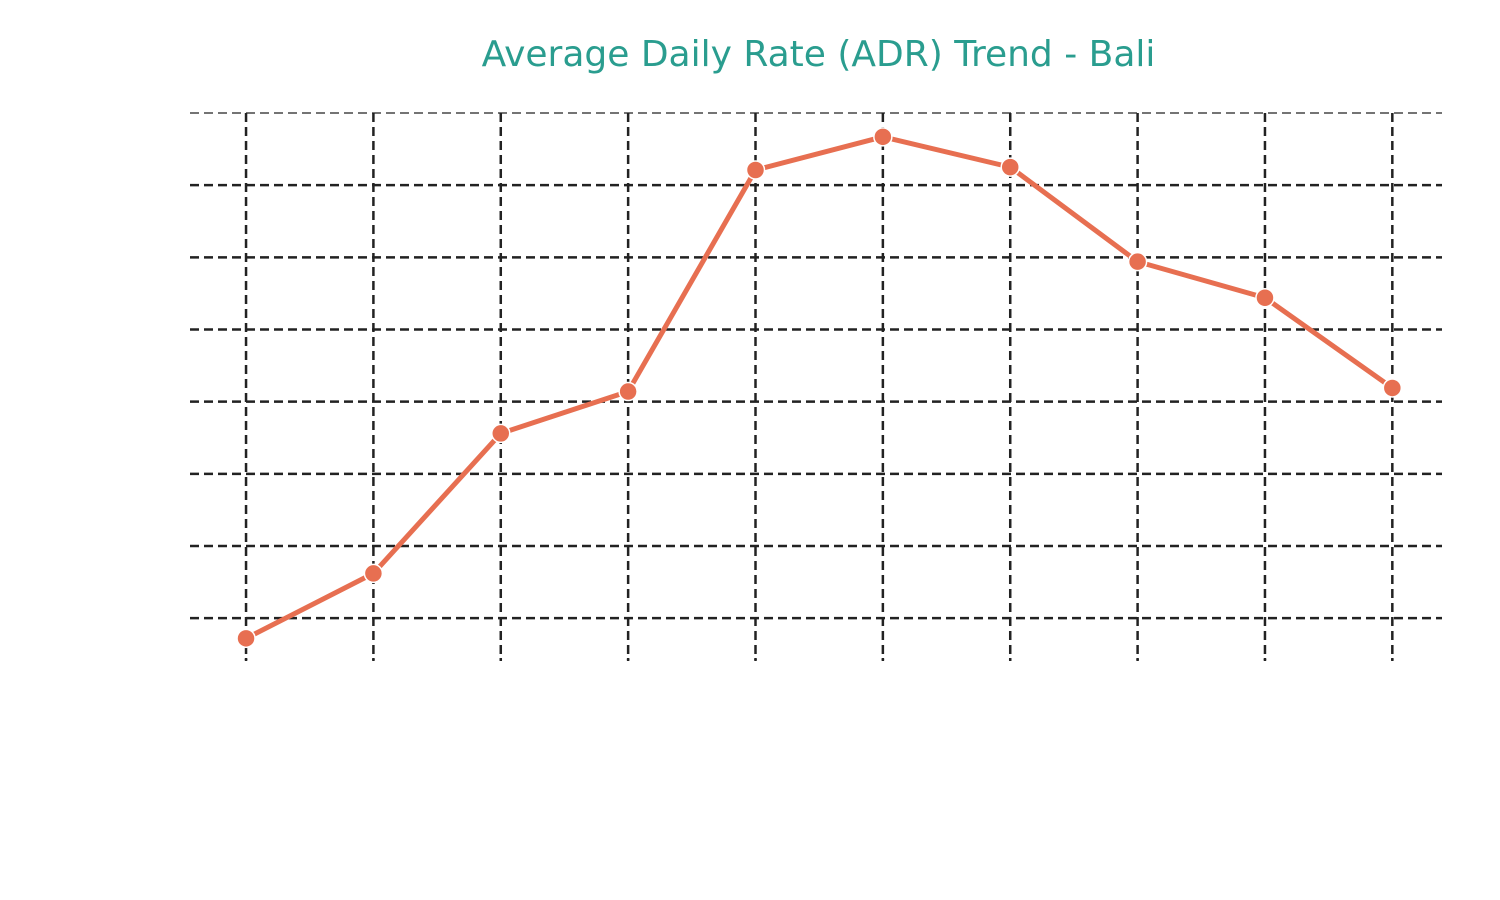 Image resolution: width=1500 pixels, height=900 pixels. What do you see at coordinates (818, 54) in the screenshot?
I see `chart-title: Average Daily Rate (ADR) Trend - Bali` at bounding box center [818, 54].